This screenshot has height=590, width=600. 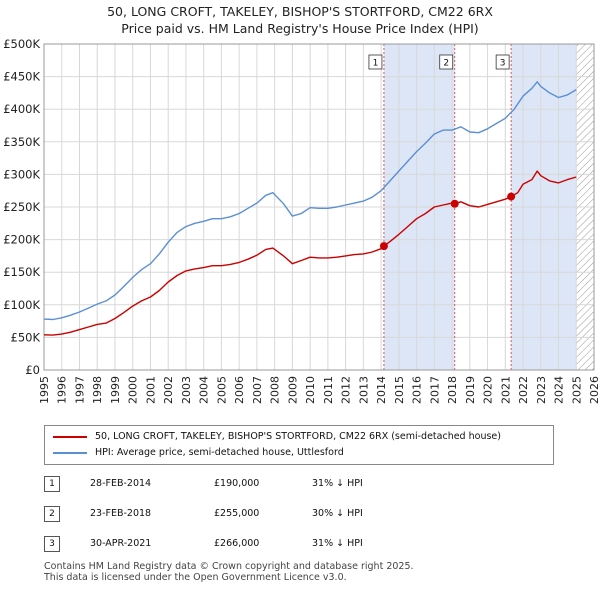 I want to click on sale-number-badge: 2, so click(x=52, y=514).